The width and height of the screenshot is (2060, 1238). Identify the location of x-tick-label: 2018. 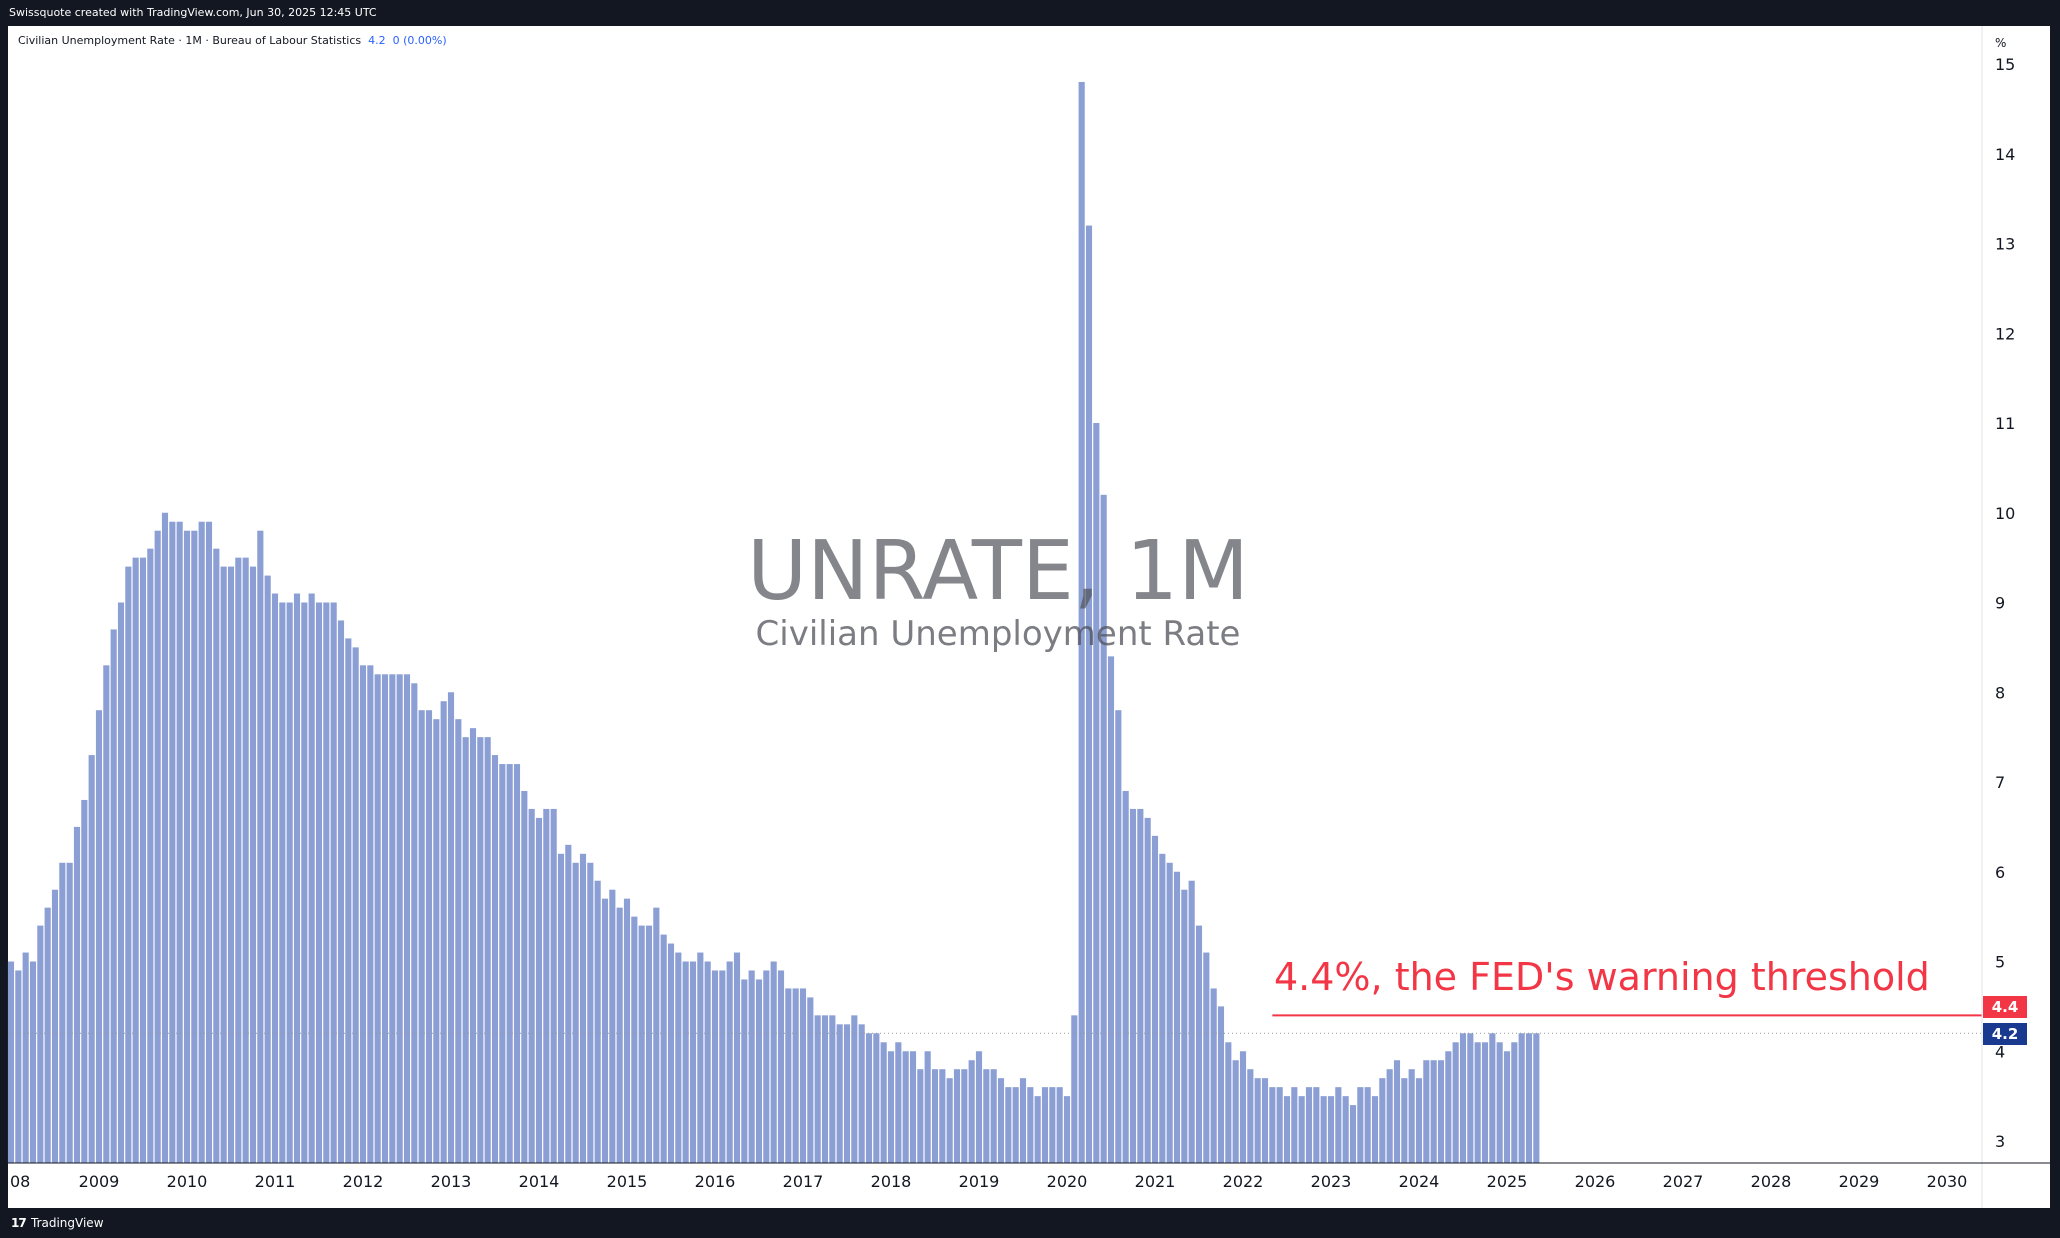
(891, 1181).